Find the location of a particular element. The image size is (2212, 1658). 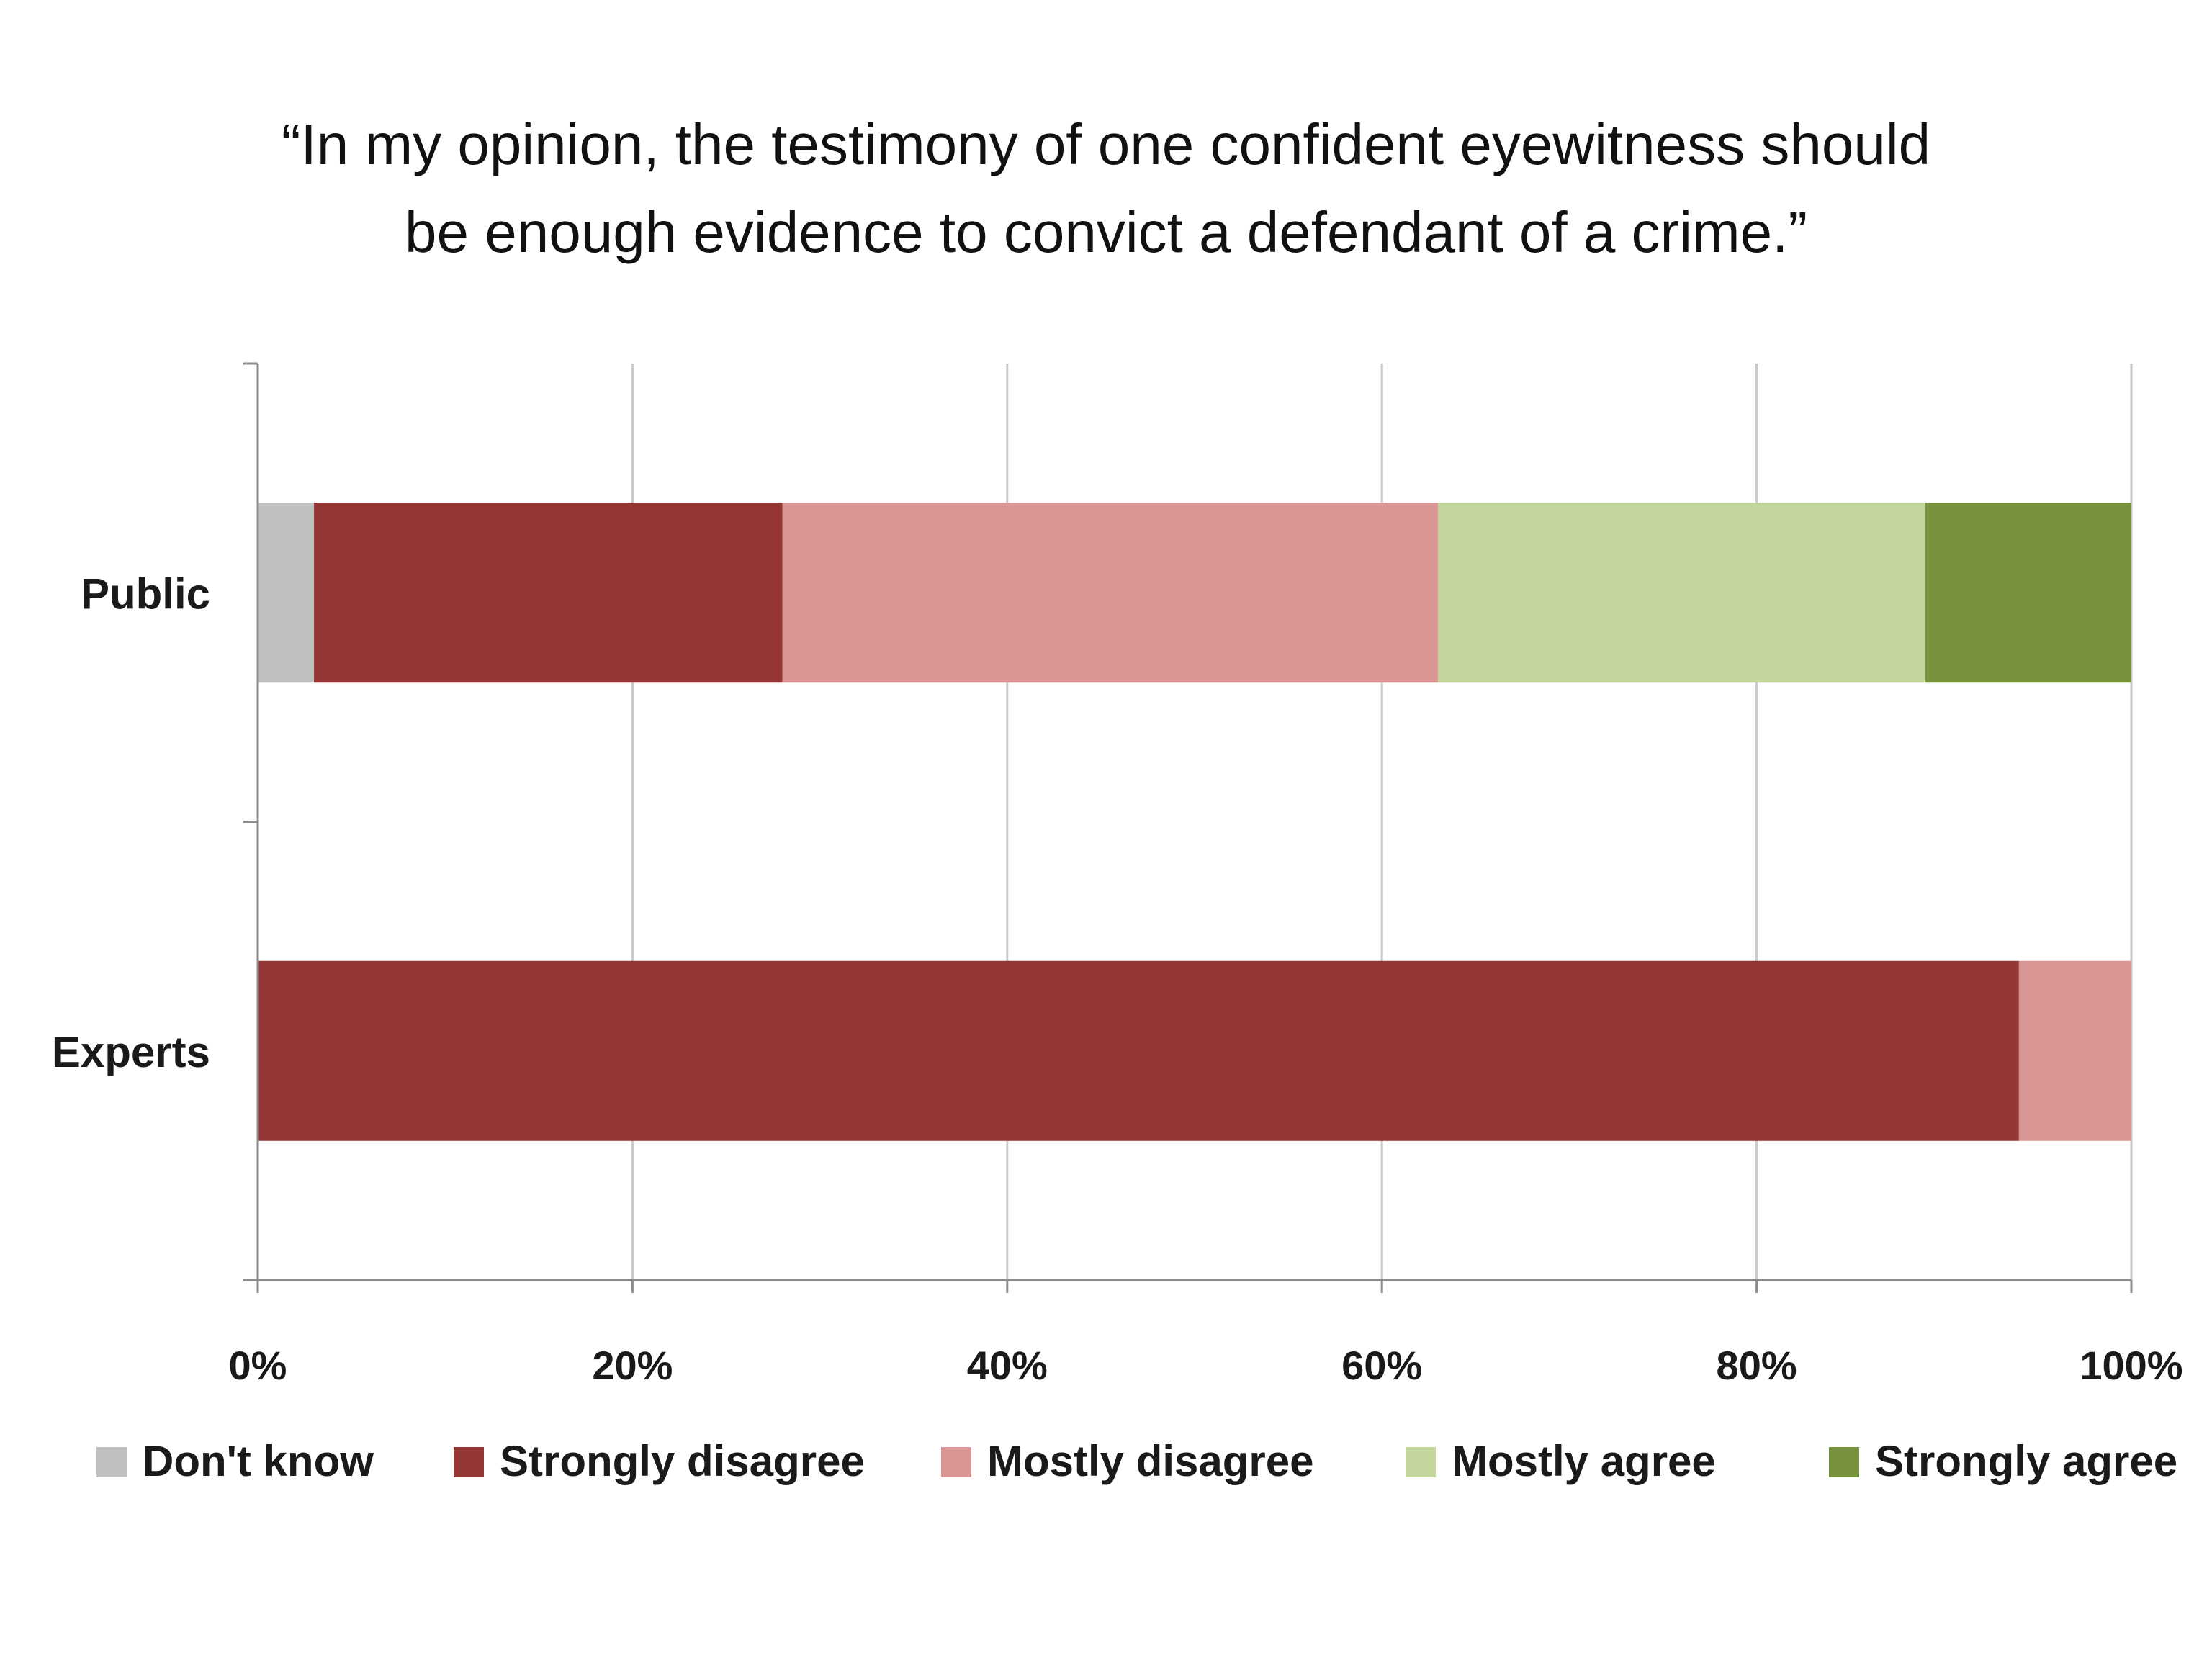

legend-swatch-strongly-disagree is located at coordinates (469, 1462).